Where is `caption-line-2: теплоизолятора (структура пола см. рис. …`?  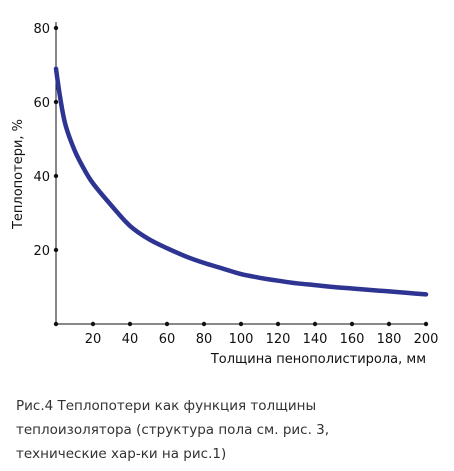
caption-line-2: теплоизолятора (структура пола см. рис. … is located at coordinates (173, 430).